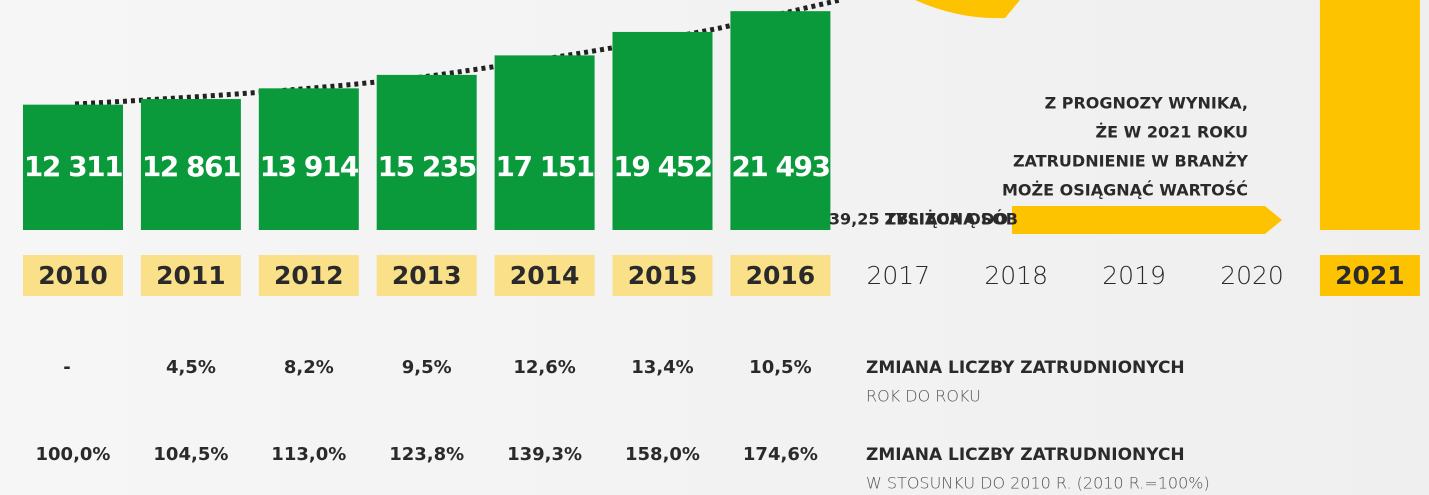  I want to click on bar-label: 12 861, so click(191, 166).